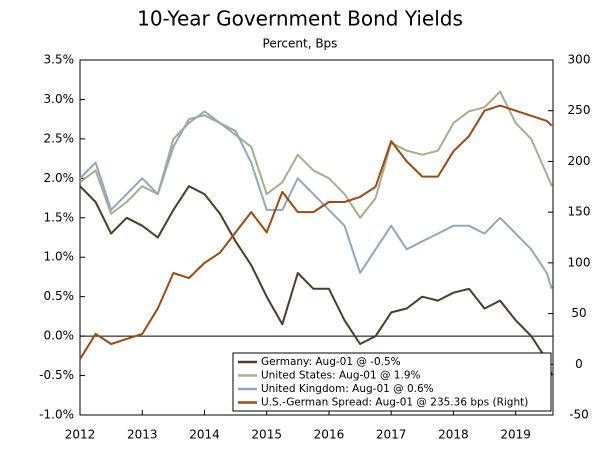 The image size is (600, 452). I want to click on x-tick-label: 2018, so click(453, 435).